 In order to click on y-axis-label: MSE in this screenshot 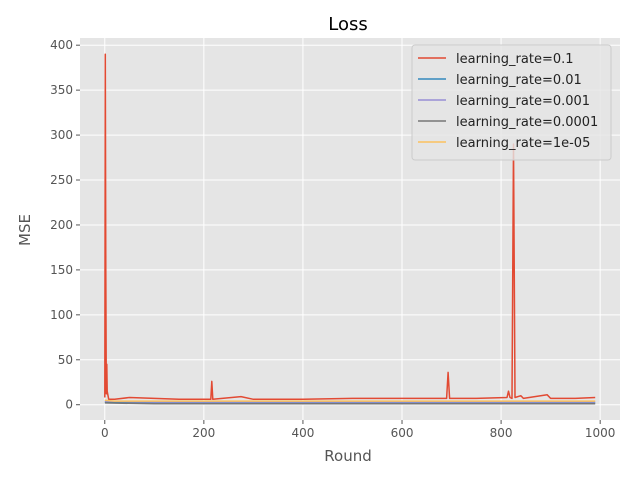, I will do `click(25, 230)`.